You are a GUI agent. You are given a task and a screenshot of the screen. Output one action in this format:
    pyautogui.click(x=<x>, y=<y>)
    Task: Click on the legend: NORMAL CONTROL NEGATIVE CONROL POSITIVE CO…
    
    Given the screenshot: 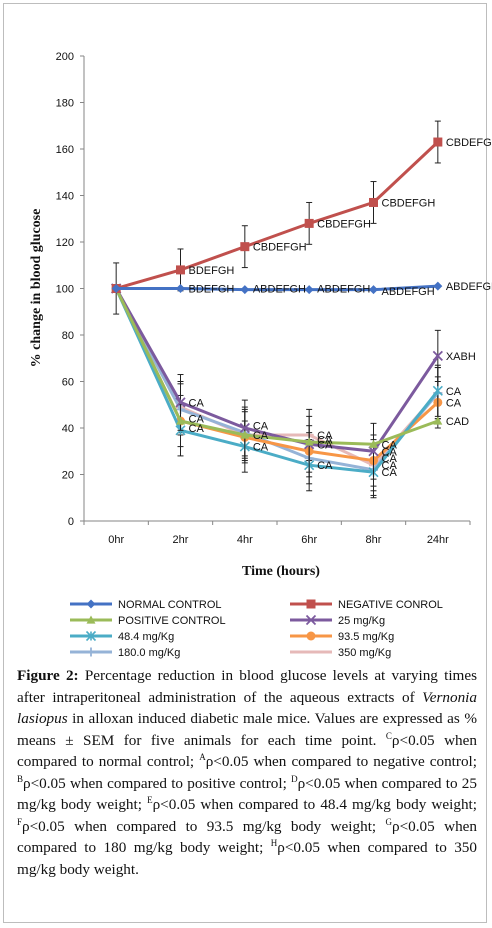 What is the action you would take?
    pyautogui.click(x=256, y=629)
    